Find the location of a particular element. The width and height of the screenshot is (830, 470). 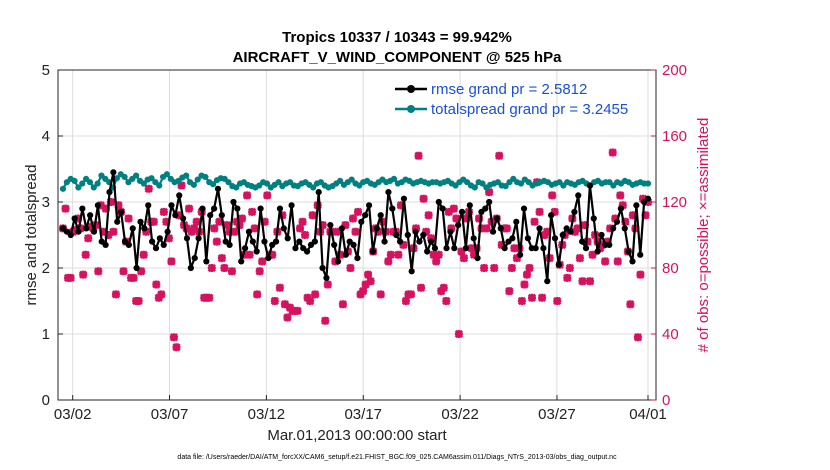

y2-axis-label: # of obs: o=possible; ×=assimilated is located at coordinates (703, 235).